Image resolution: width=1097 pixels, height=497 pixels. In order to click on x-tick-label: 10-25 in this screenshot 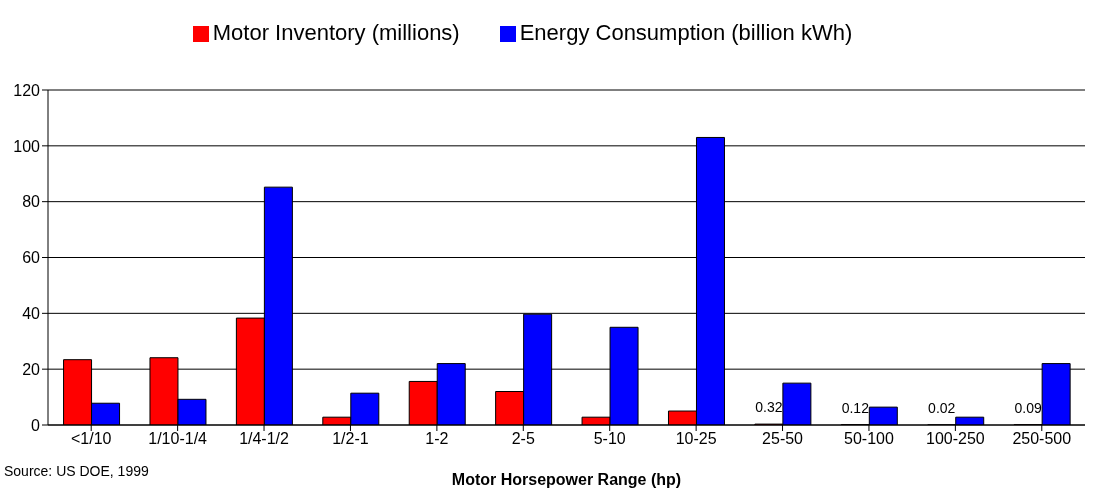, I will do `click(696, 439)`.